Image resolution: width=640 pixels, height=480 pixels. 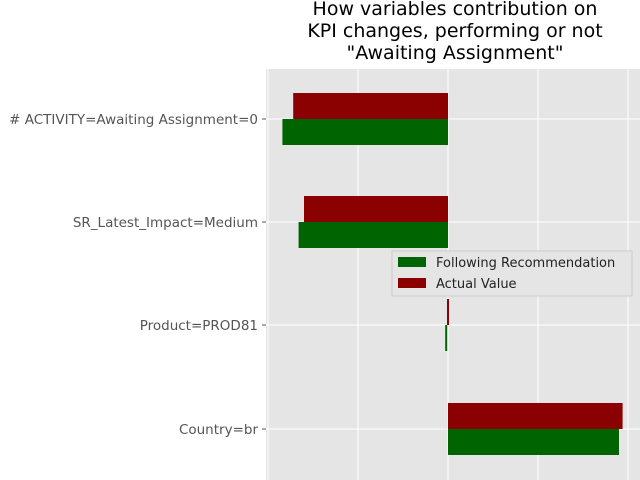 I want to click on y-tick-label: Product=PROD81, so click(x=199, y=326).